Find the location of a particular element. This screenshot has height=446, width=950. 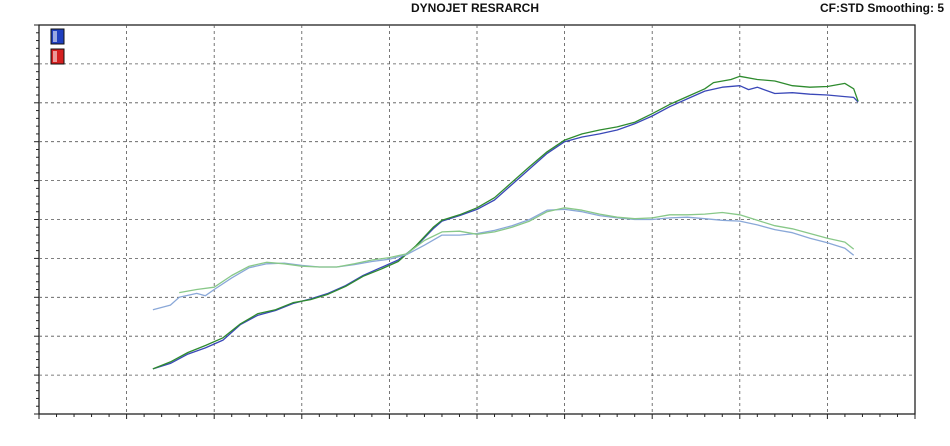

chart-title: DYNOJET RESRARCH is located at coordinates (474, 8).